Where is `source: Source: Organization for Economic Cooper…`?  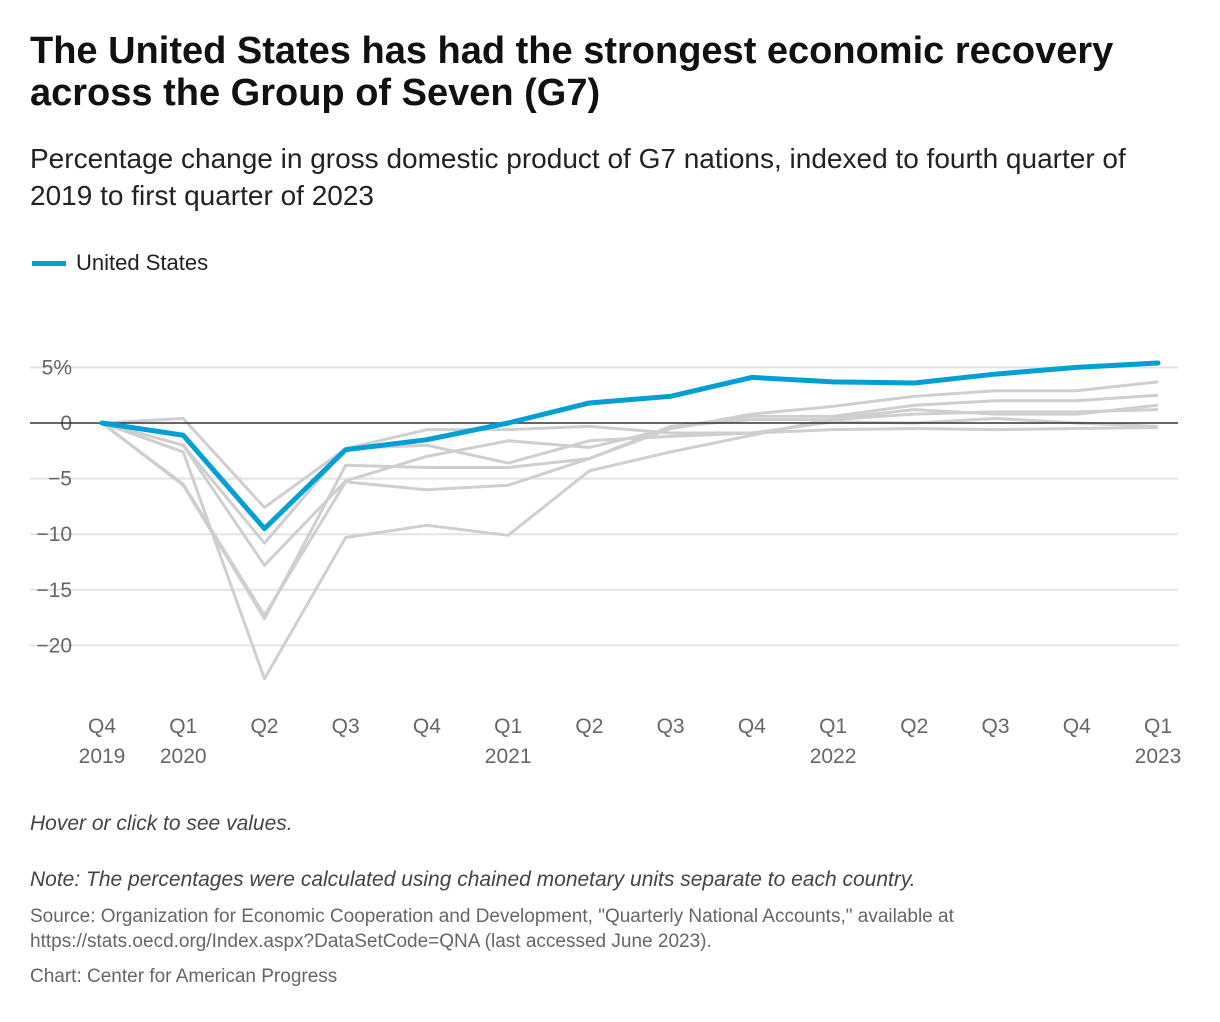
source: Source: Organization for Economic Cooper… is located at coordinates (492, 929).